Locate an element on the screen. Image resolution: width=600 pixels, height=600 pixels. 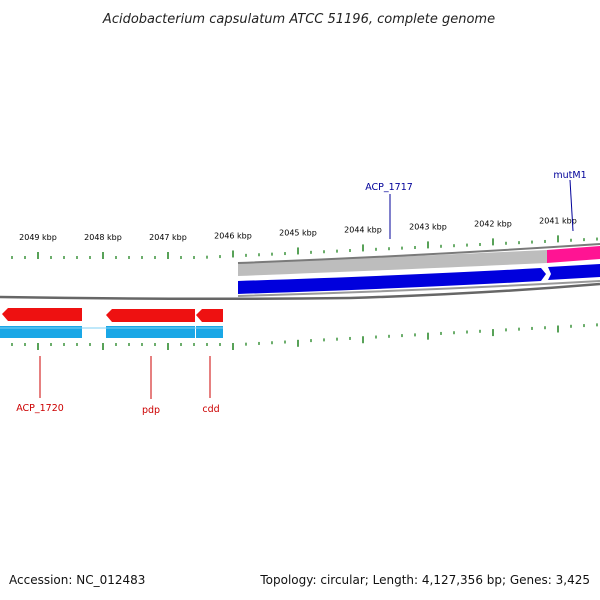
genome-backbone-lower is located at coordinates (418, 288).